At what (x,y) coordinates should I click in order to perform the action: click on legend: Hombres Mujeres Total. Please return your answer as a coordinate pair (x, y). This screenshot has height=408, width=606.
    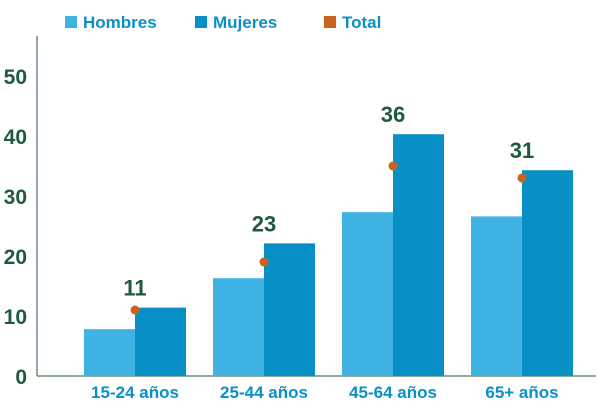
    Looking at the image, I should click on (223, 22).